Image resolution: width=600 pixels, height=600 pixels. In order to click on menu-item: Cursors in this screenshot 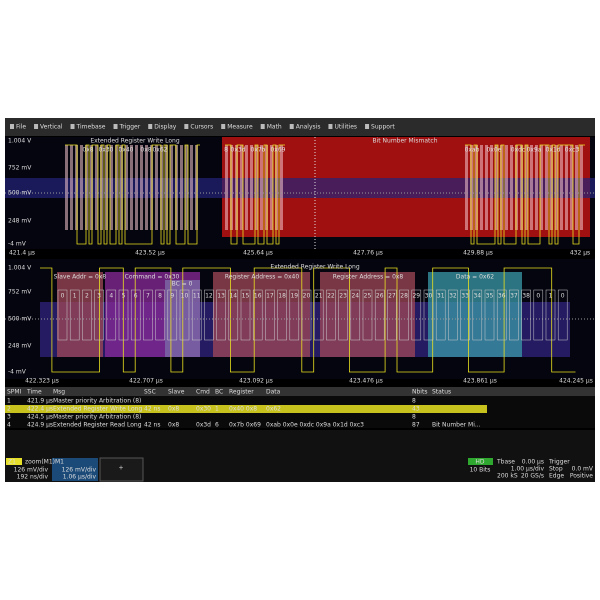, I will do `click(201, 127)`.